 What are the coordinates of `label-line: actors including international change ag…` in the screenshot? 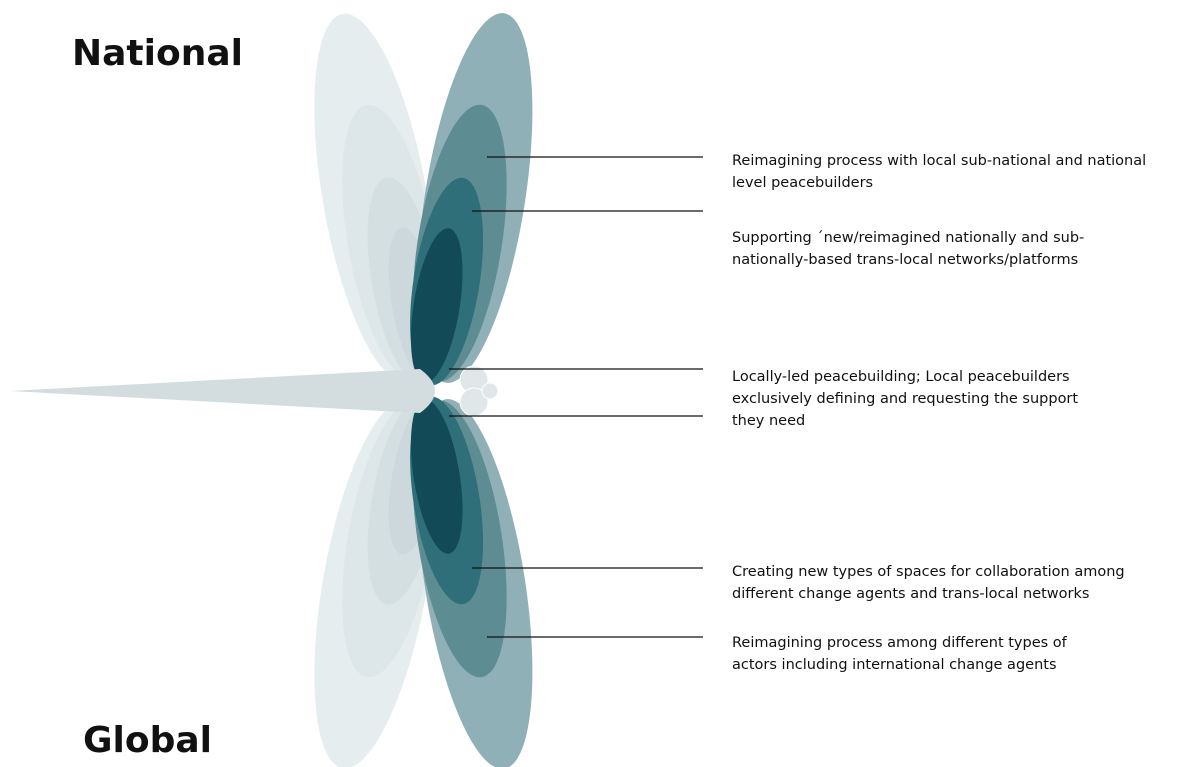 It's located at (894, 665).